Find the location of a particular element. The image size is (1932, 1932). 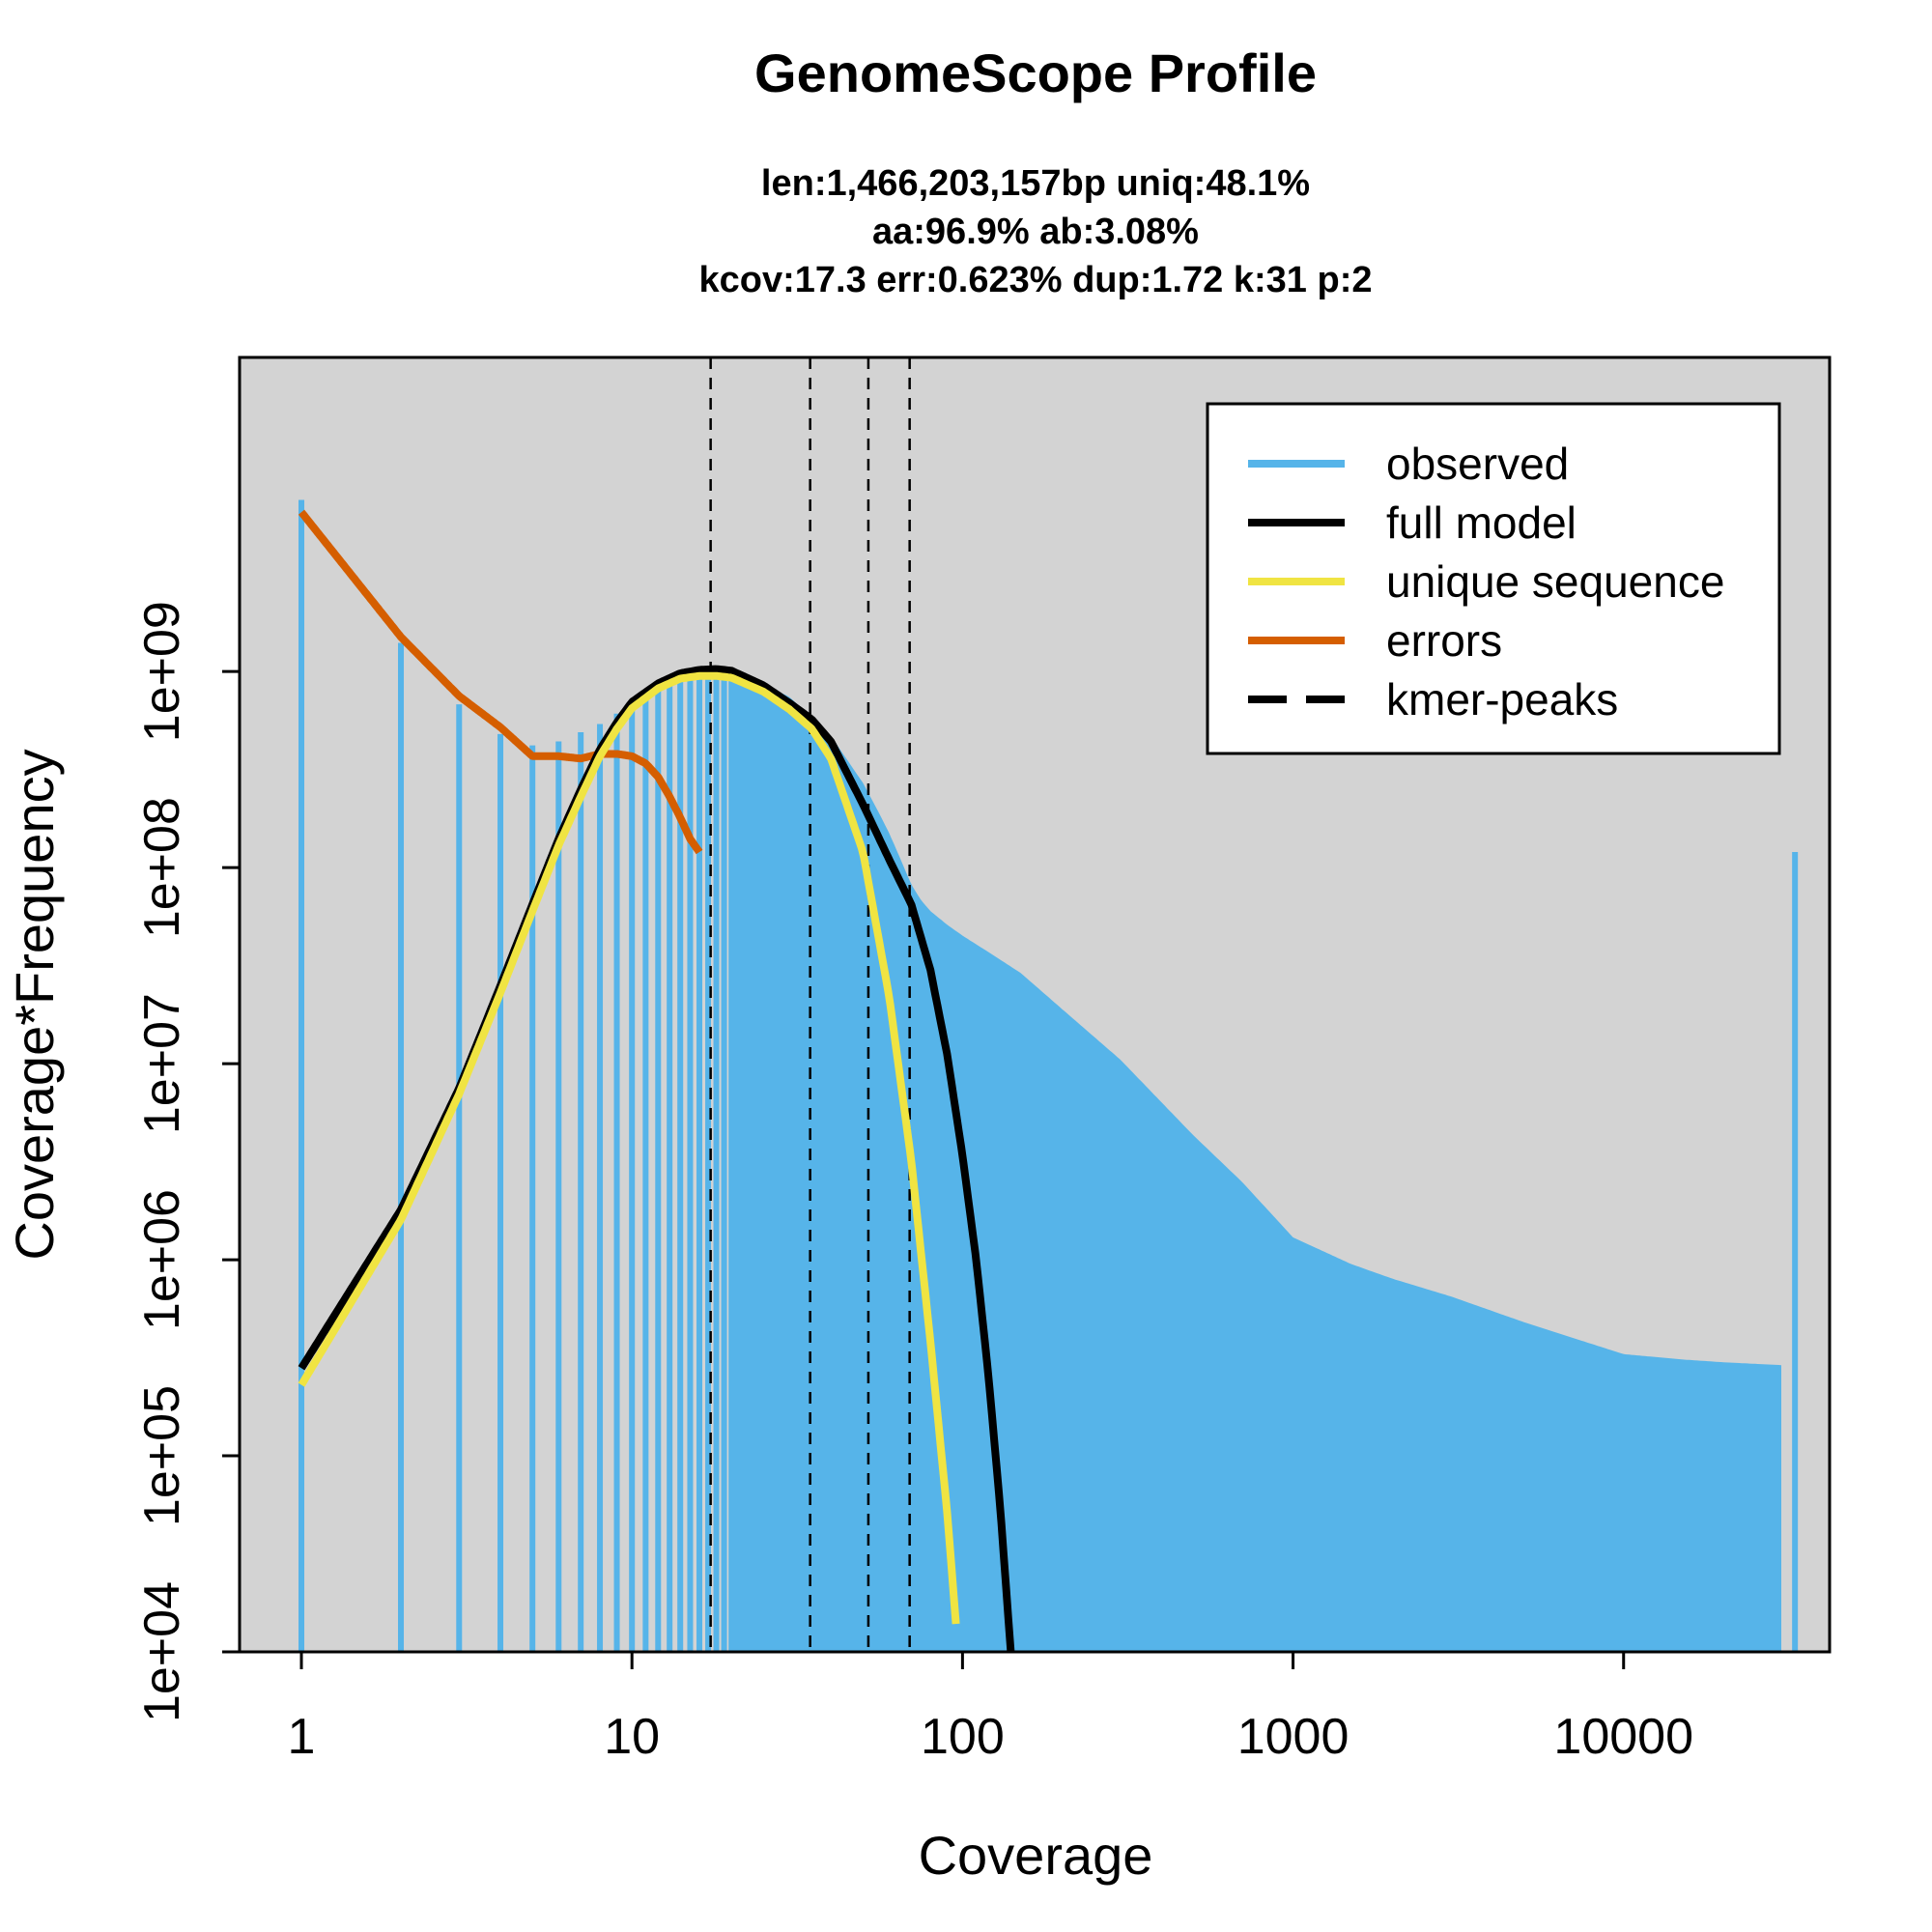

y-tick-label: 1e+04 is located at coordinates (162, 1651).